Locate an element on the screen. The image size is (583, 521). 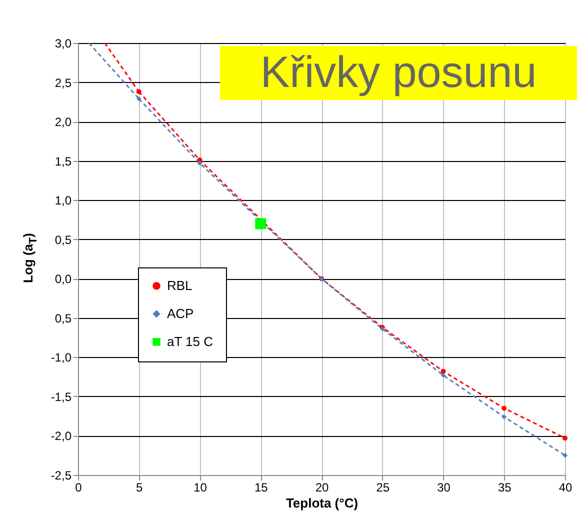
y-tick-label: 0,0 is located at coordinates (63, 279).